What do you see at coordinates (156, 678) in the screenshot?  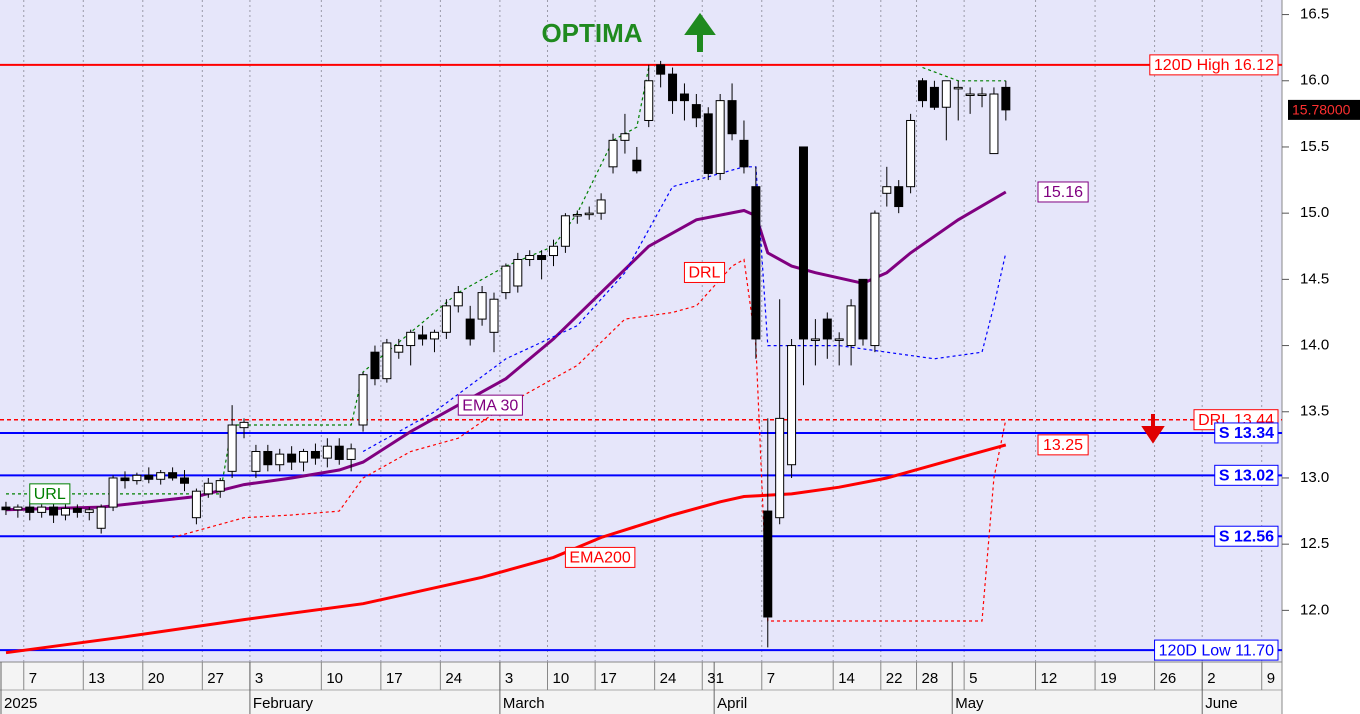 I see `x-tick-label: 20` at bounding box center [156, 678].